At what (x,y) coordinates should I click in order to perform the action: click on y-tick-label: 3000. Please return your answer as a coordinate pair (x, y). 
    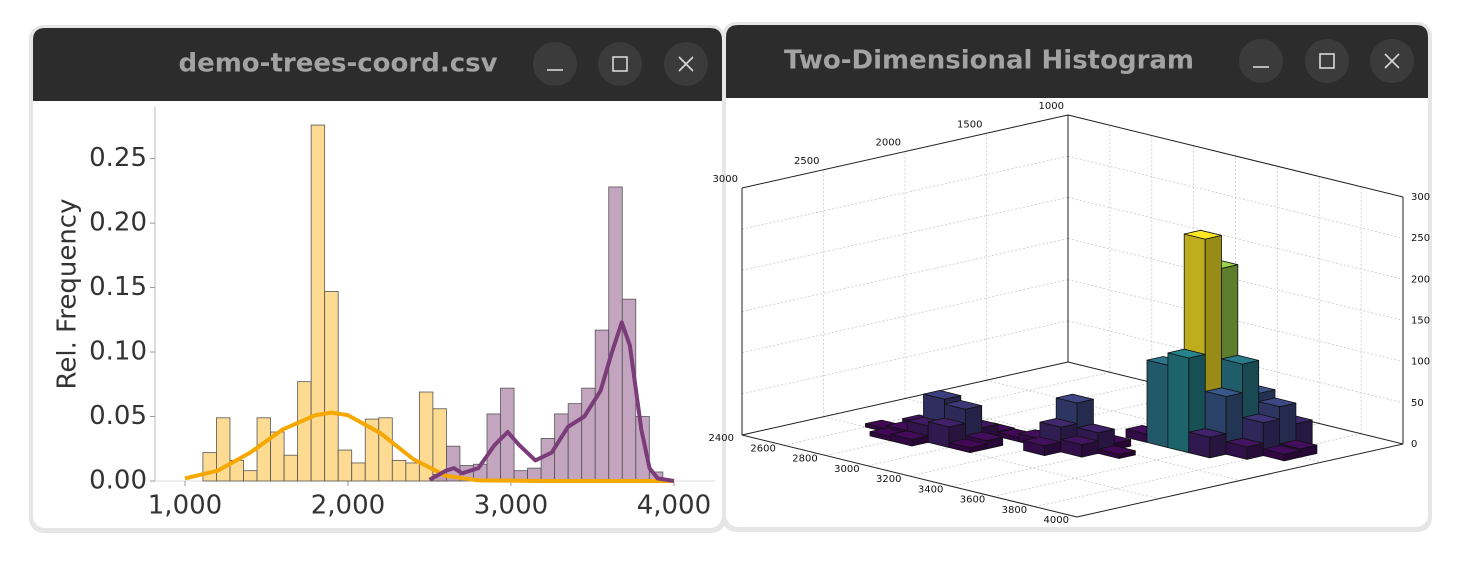
    Looking at the image, I should click on (725, 179).